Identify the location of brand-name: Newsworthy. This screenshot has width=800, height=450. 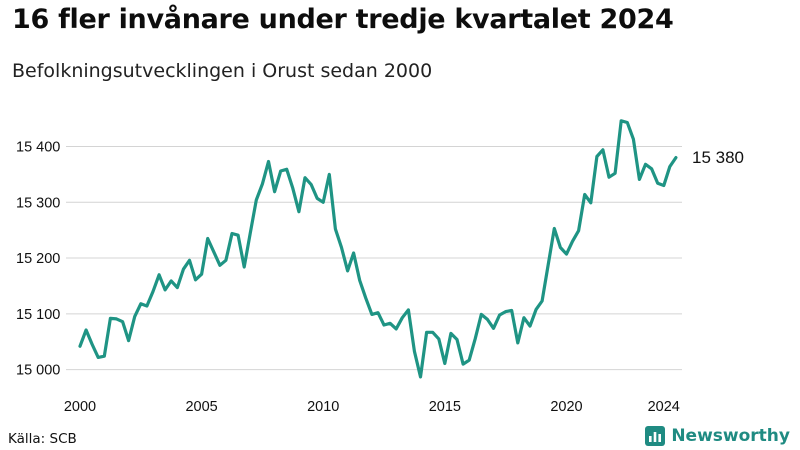
(730, 436).